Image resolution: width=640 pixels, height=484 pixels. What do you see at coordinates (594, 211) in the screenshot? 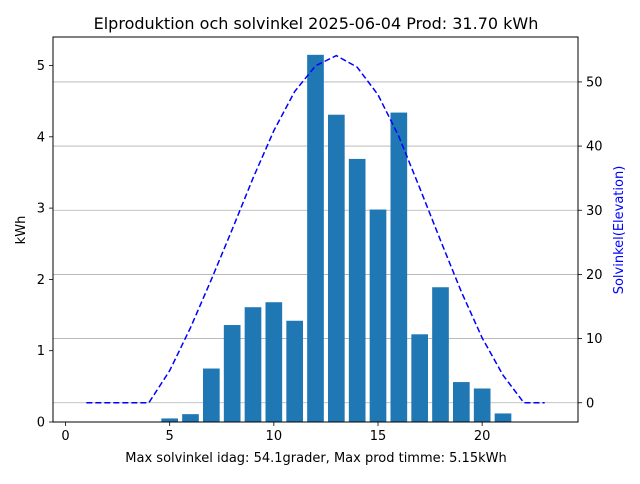
I see `y2-tick-label-30: 30` at bounding box center [594, 211].